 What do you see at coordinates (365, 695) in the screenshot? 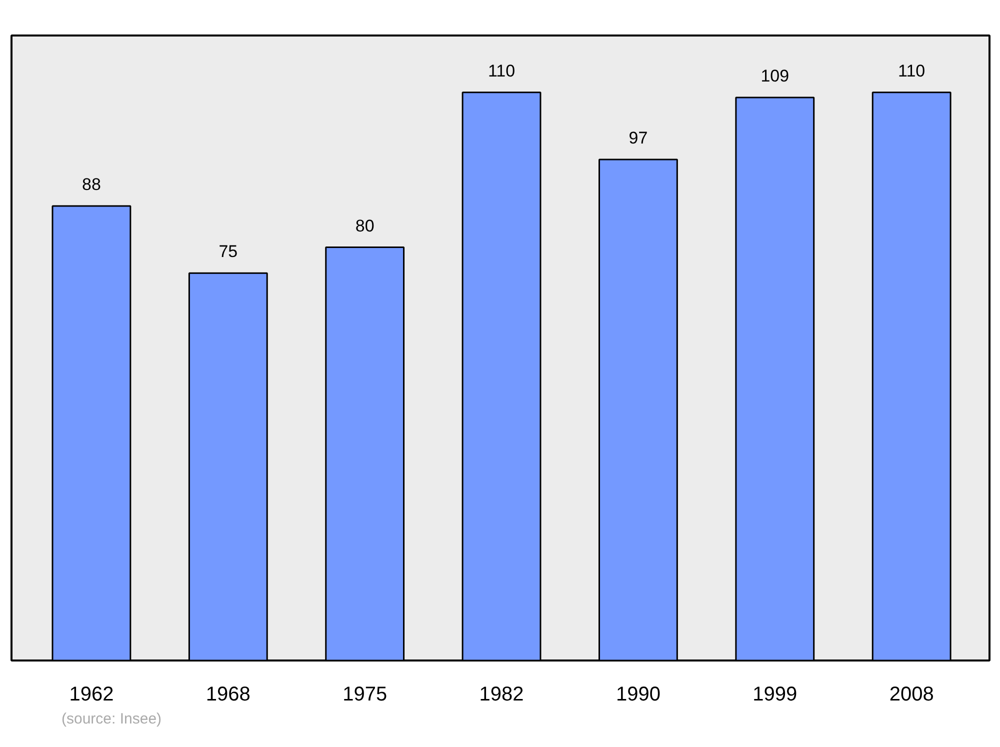
I see `x-tick-label: 1975` at bounding box center [365, 695].